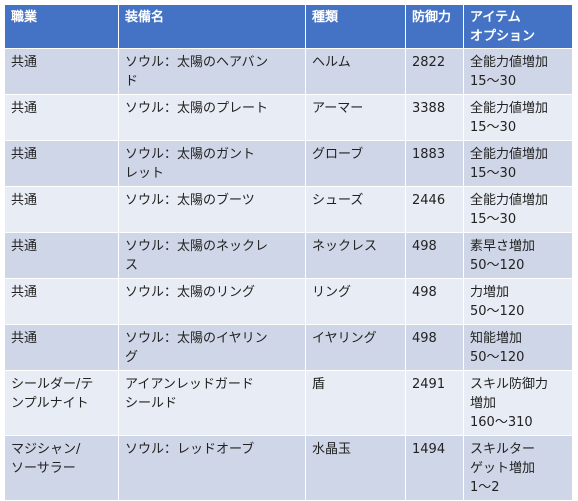  Describe the element at coordinates (355, 209) in the screenshot. I see `cell-type: シューズ` at that location.